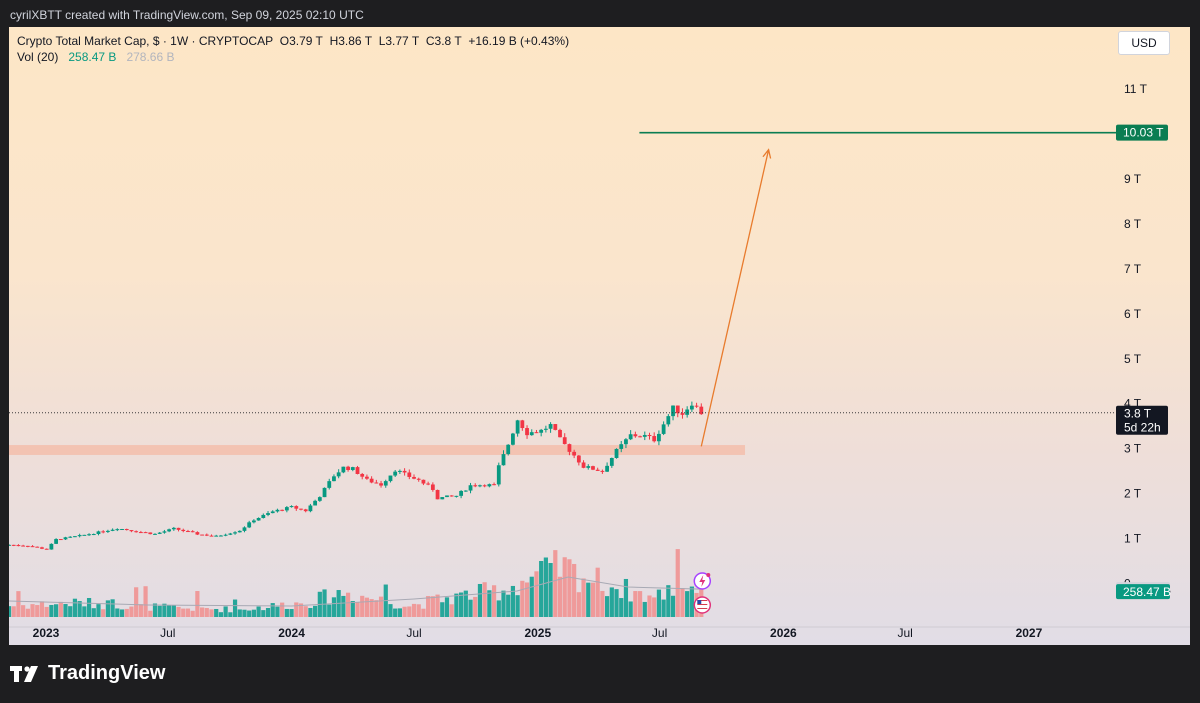 The image size is (1200, 703). Describe the element at coordinates (38, 57) in the screenshot. I see `volume-label: Vol (20)` at that location.